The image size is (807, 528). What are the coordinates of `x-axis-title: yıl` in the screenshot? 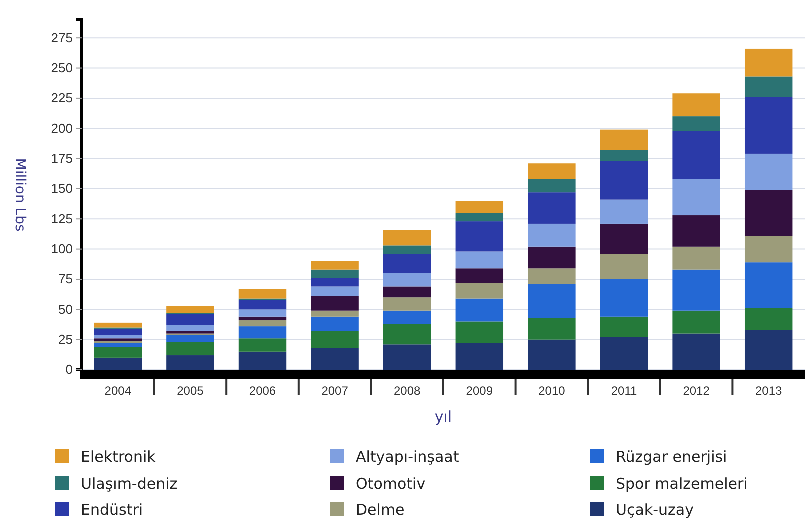 It's located at (443, 417).